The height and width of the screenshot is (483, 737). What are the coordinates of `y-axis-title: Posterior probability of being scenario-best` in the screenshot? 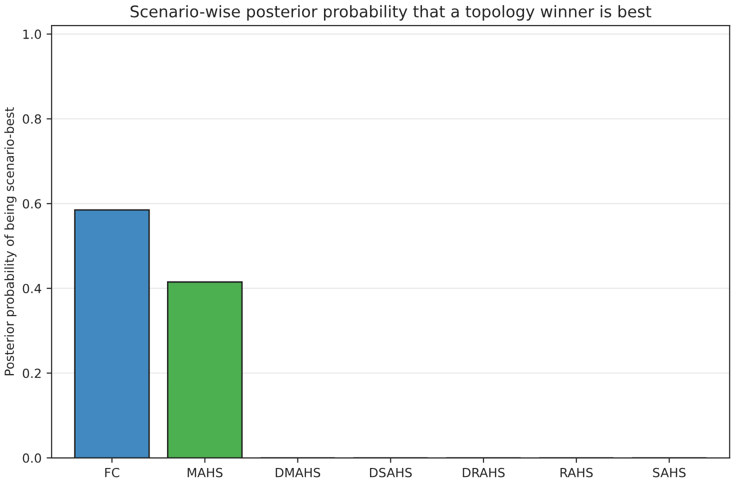 It's located at (10, 241).